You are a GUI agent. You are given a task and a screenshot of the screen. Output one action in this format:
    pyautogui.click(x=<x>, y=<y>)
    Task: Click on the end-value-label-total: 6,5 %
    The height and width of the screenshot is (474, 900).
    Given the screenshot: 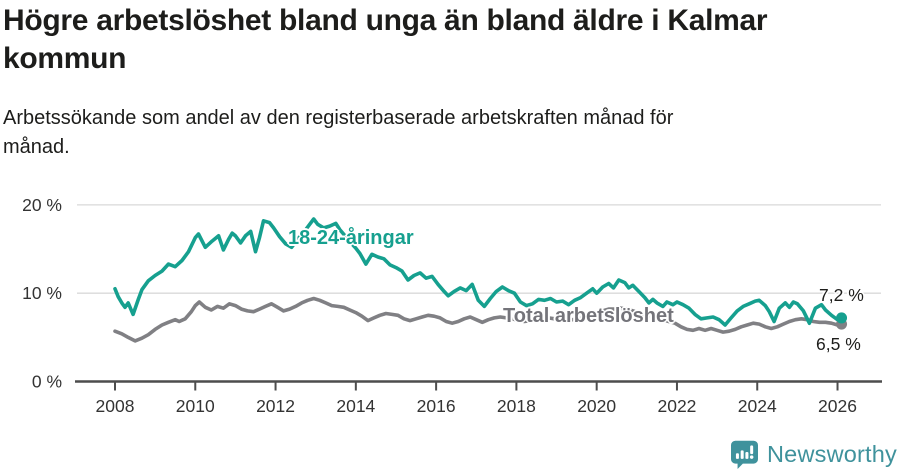 What is the action you would take?
    pyautogui.click(x=838, y=344)
    